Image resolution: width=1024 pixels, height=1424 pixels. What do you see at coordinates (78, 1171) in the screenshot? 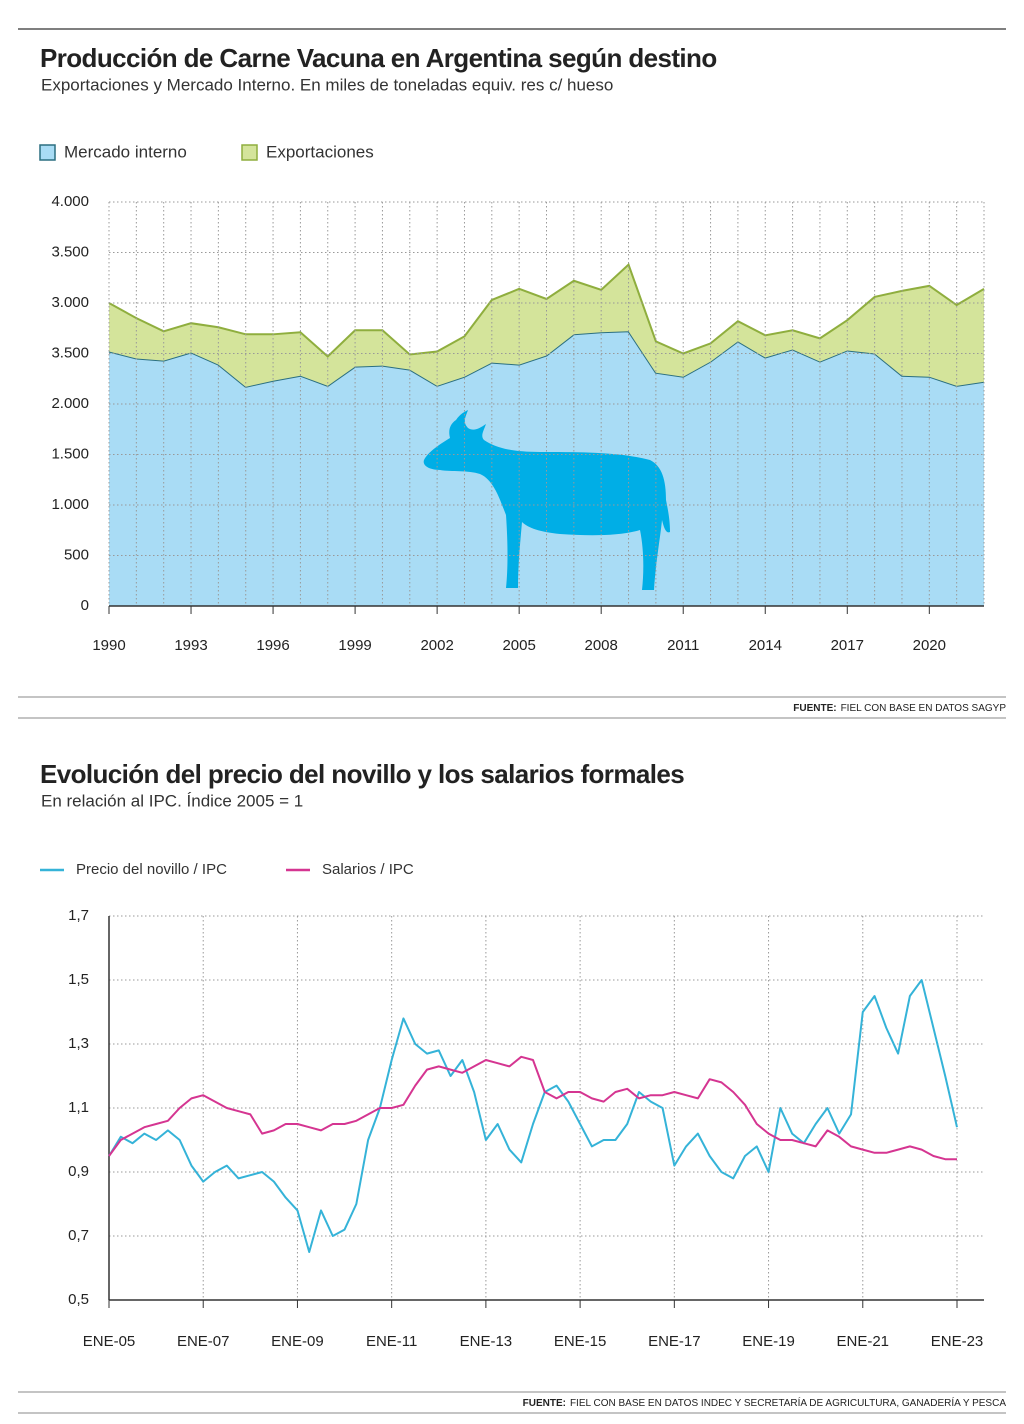
I see `y-tick-label: 0,9` at bounding box center [78, 1171].